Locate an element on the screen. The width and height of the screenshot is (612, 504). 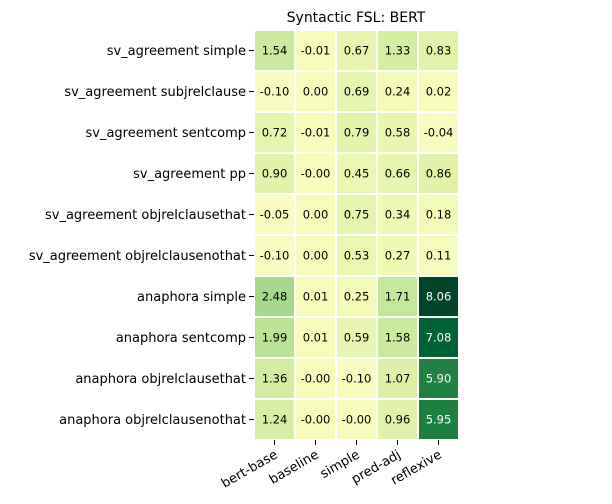
row-label: sv_agreement sentcomp is located at coordinates (166, 133).